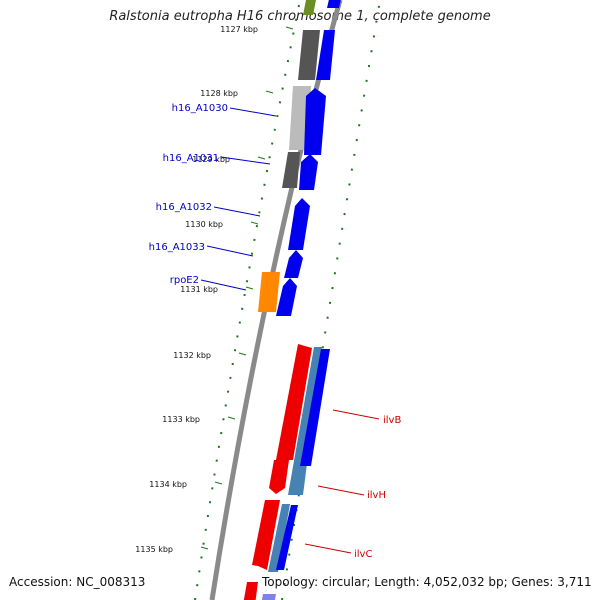  What do you see at coordinates (184, 207) in the screenshot?
I see `gene-label-h16_A1032: h16_A1032` at bounding box center [184, 207].